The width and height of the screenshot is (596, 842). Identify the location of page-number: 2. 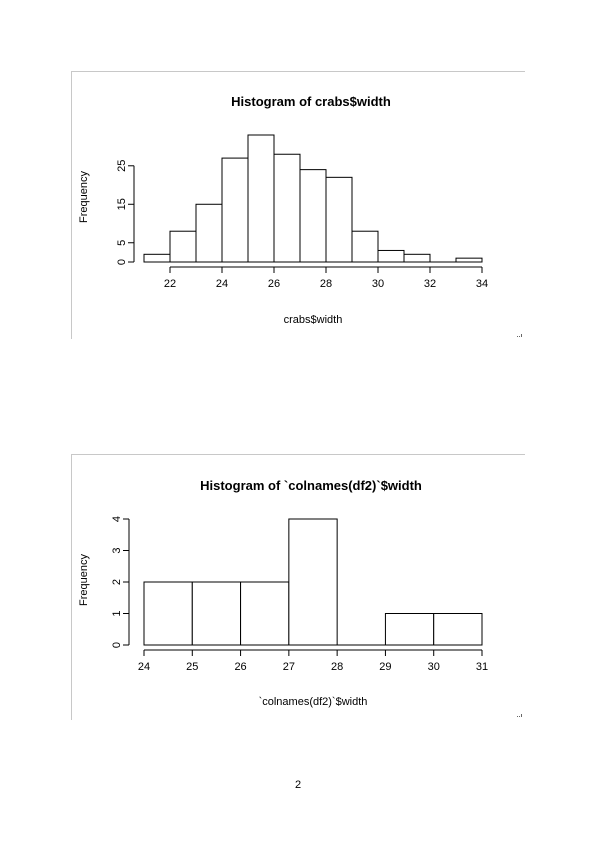
(298, 785).